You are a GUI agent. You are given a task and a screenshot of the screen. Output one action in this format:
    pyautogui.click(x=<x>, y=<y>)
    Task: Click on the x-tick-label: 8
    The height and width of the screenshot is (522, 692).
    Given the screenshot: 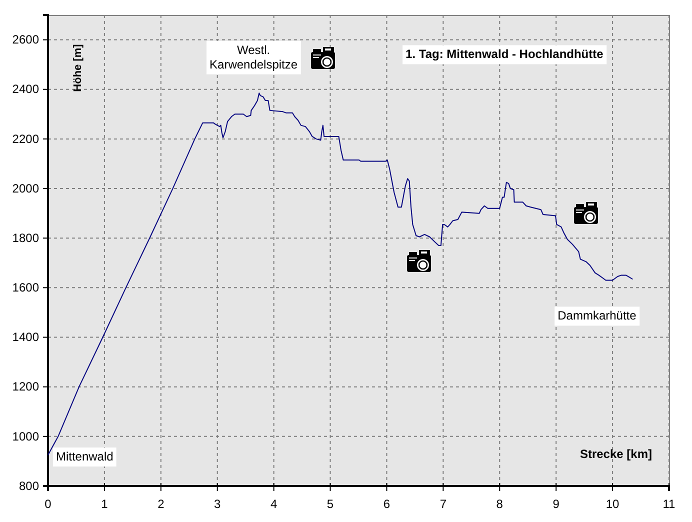 What is the action you would take?
    pyautogui.click(x=500, y=504)
    